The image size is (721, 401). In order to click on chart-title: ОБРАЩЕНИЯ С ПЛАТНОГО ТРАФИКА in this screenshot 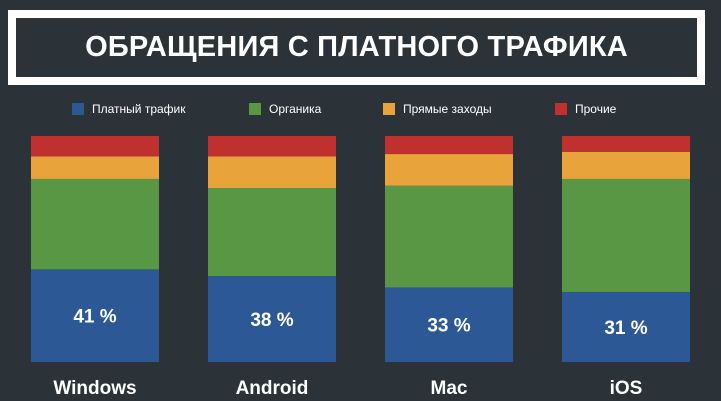, I will do `click(356, 47)`.